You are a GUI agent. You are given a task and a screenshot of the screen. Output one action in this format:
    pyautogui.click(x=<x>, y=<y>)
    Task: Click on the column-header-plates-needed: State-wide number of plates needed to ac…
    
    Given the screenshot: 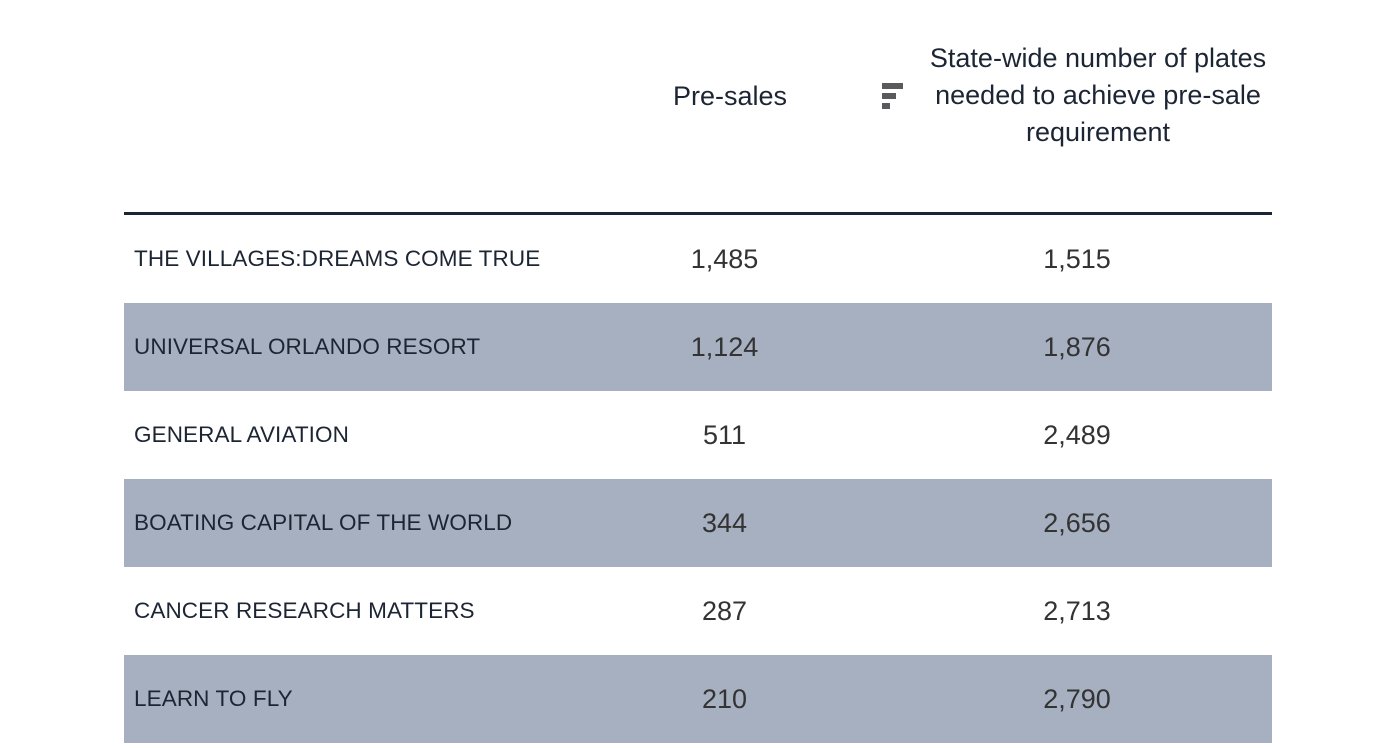 What is the action you would take?
    pyautogui.click(x=1075, y=106)
    